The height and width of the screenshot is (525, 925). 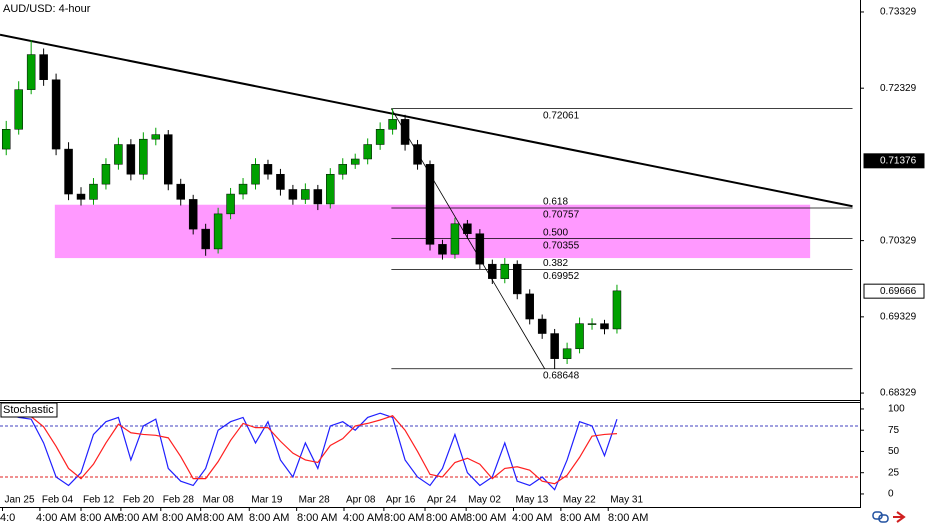 I want to click on x-tick-label: May 02, so click(x=484, y=500).